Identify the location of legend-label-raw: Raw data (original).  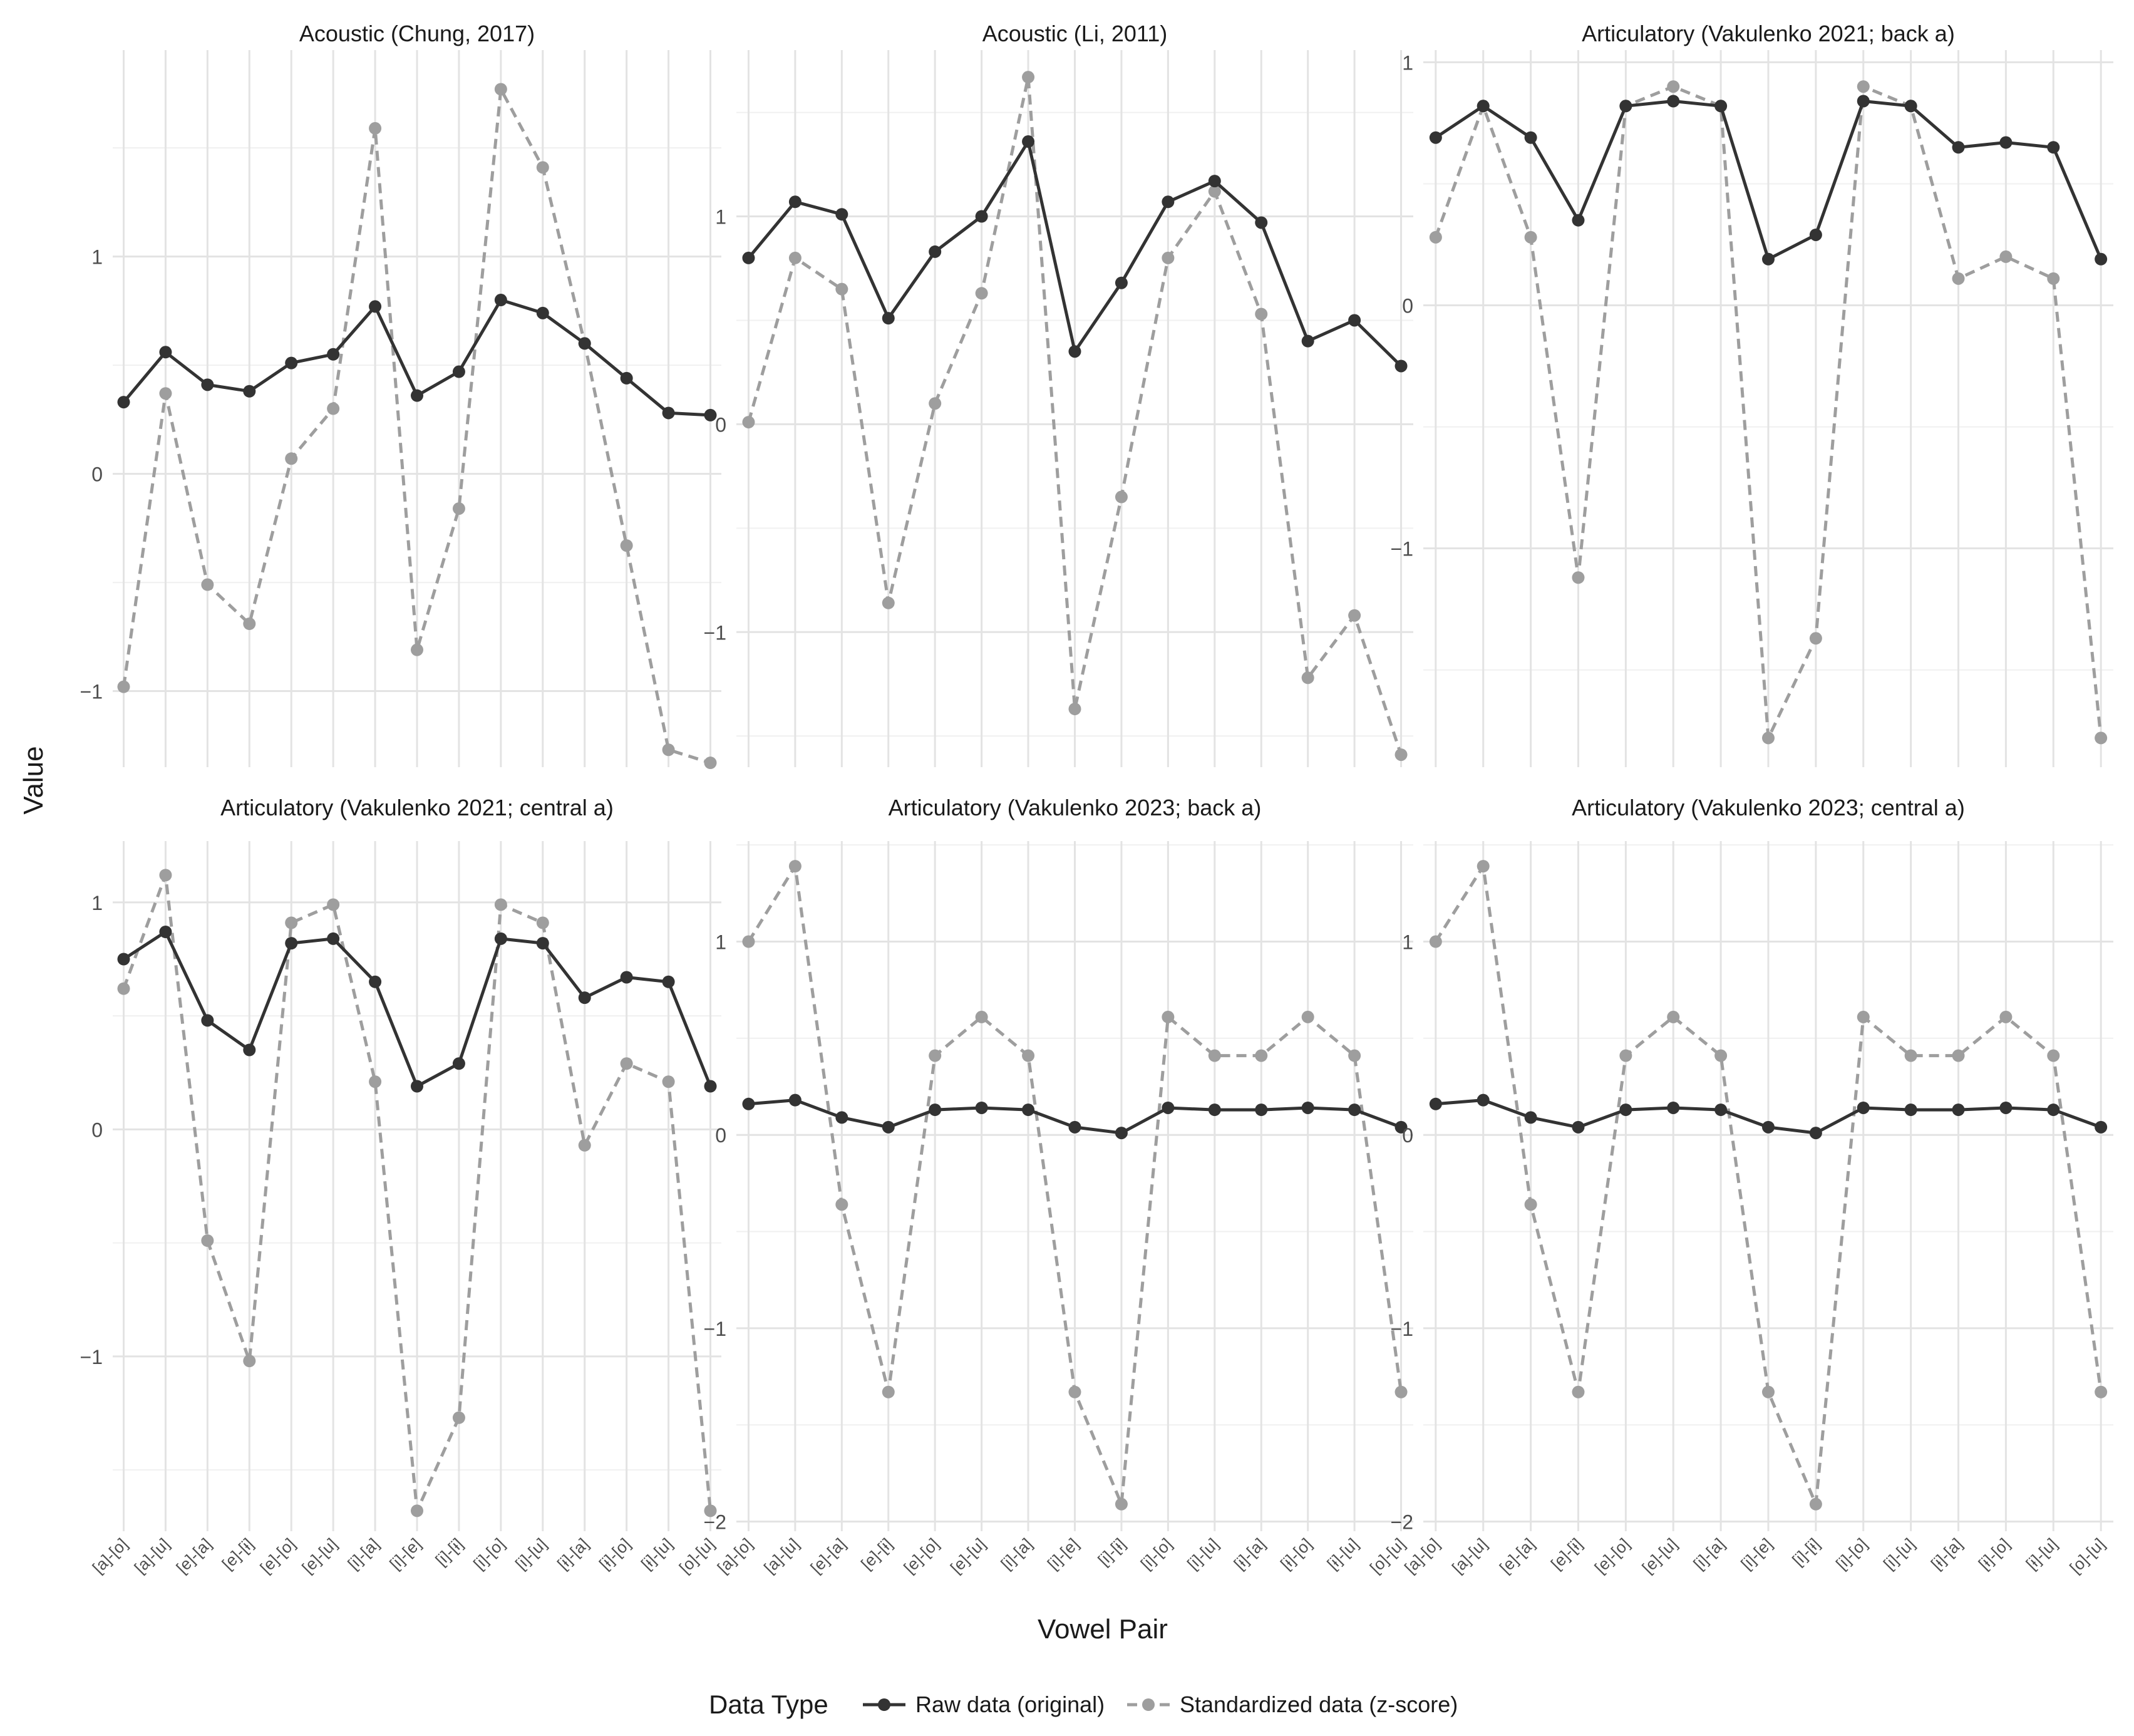
(1010, 1705).